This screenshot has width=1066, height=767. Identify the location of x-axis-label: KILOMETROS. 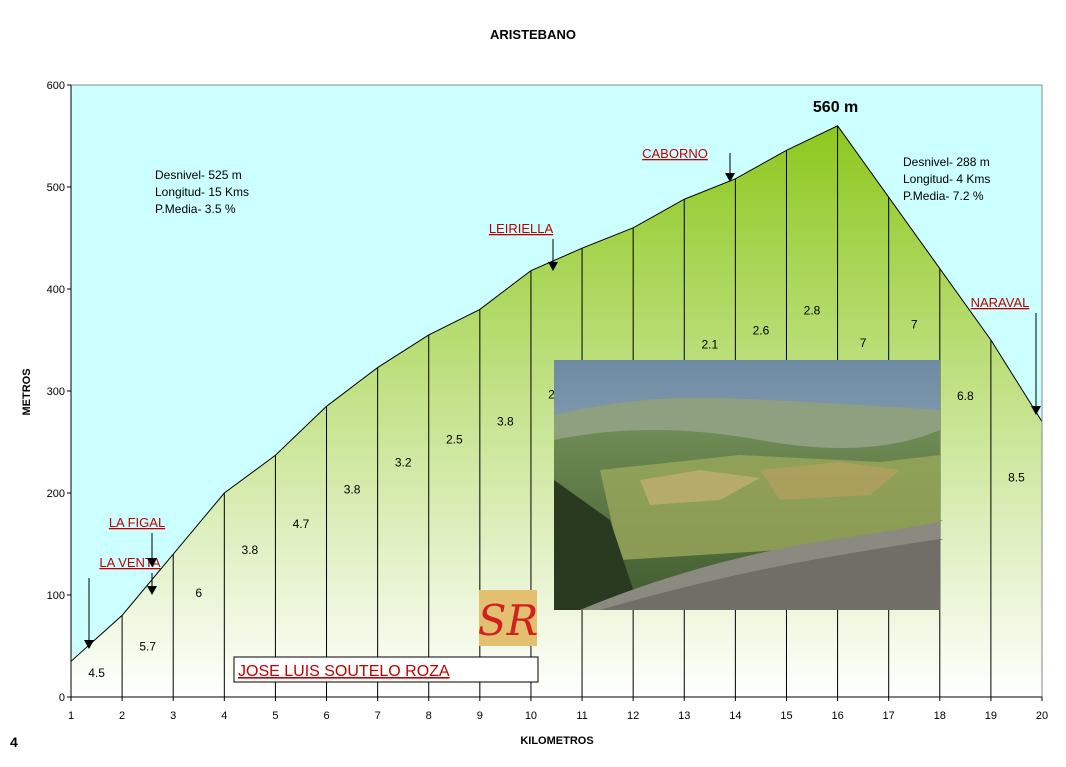
(556, 741).